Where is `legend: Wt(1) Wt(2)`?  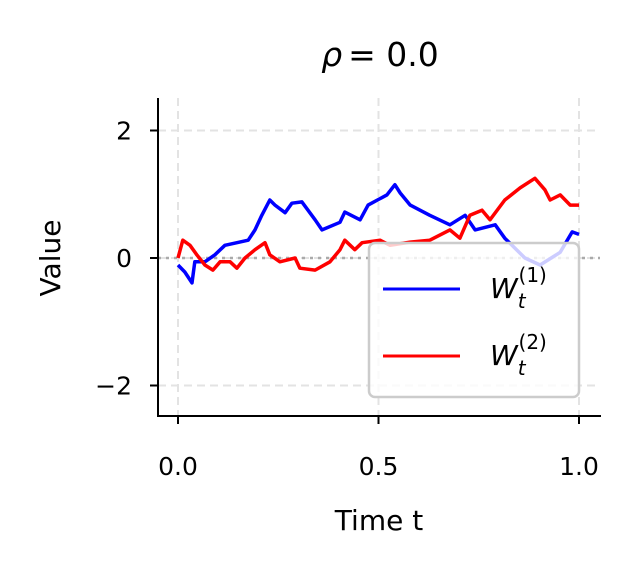
legend: Wt(1) Wt(2) is located at coordinates (474, 320).